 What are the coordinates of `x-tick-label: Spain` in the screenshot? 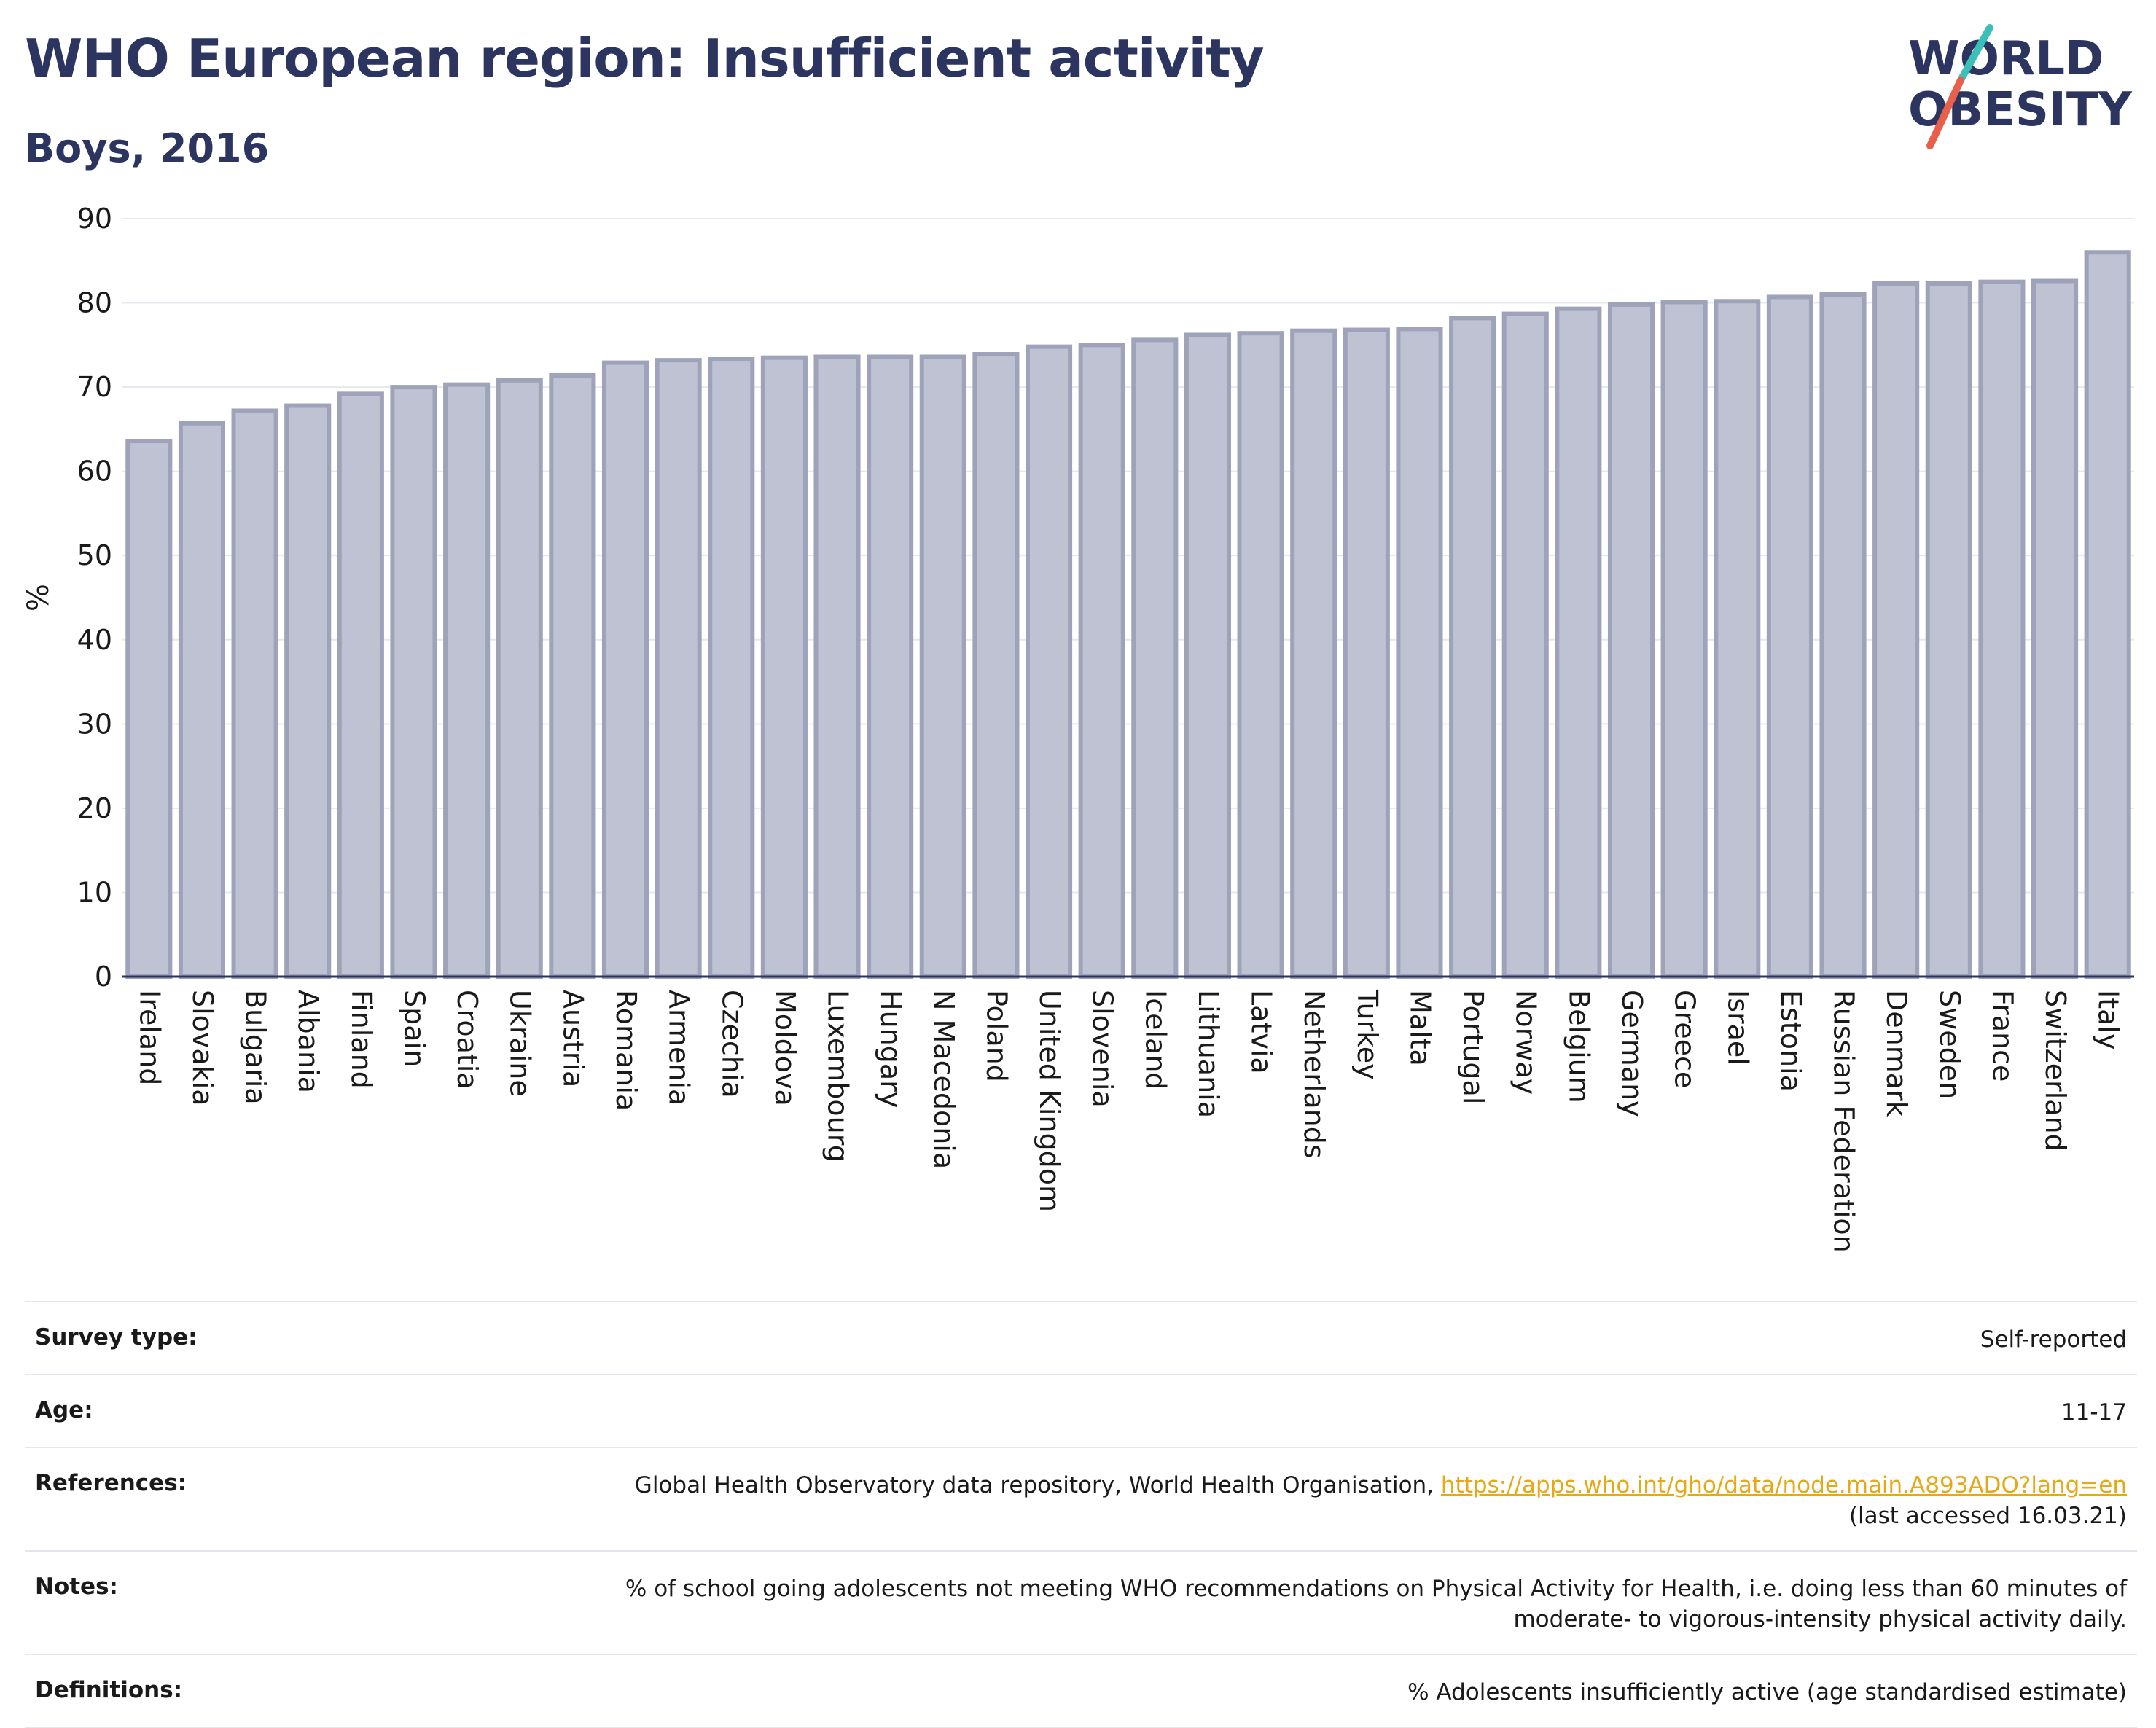 It's located at (414, 1028).